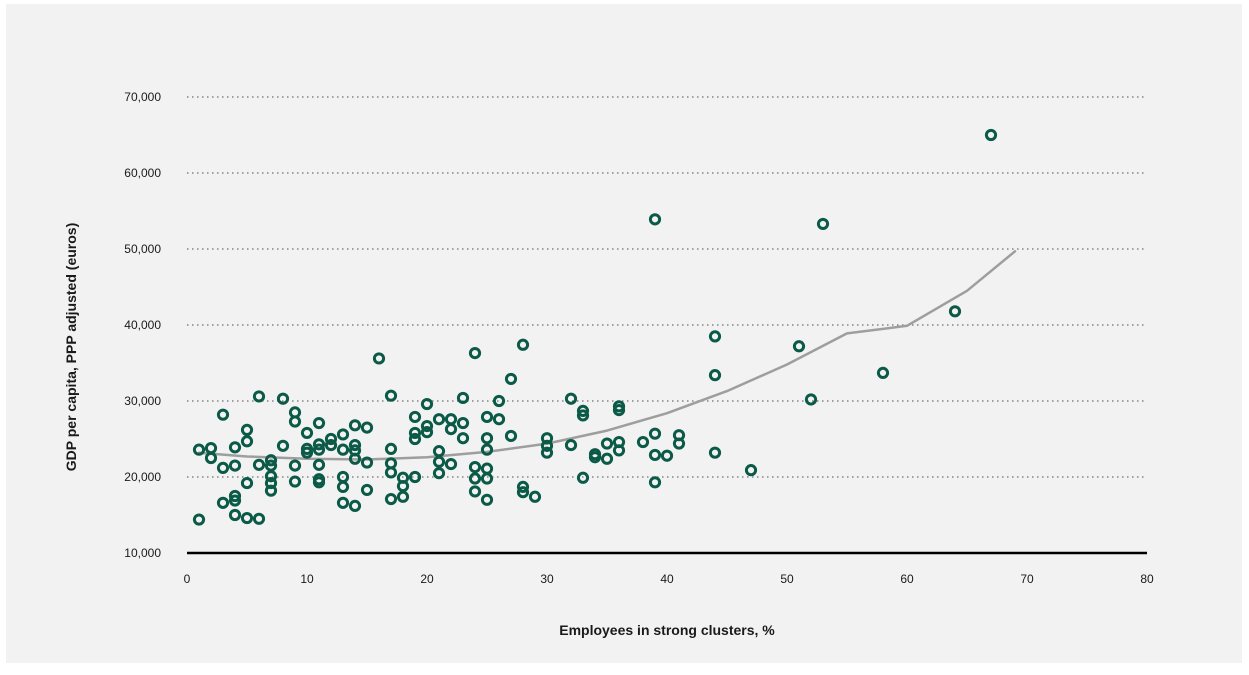 The width and height of the screenshot is (1249, 675). What do you see at coordinates (1027, 579) in the screenshot?
I see `x-tick-label: 70` at bounding box center [1027, 579].